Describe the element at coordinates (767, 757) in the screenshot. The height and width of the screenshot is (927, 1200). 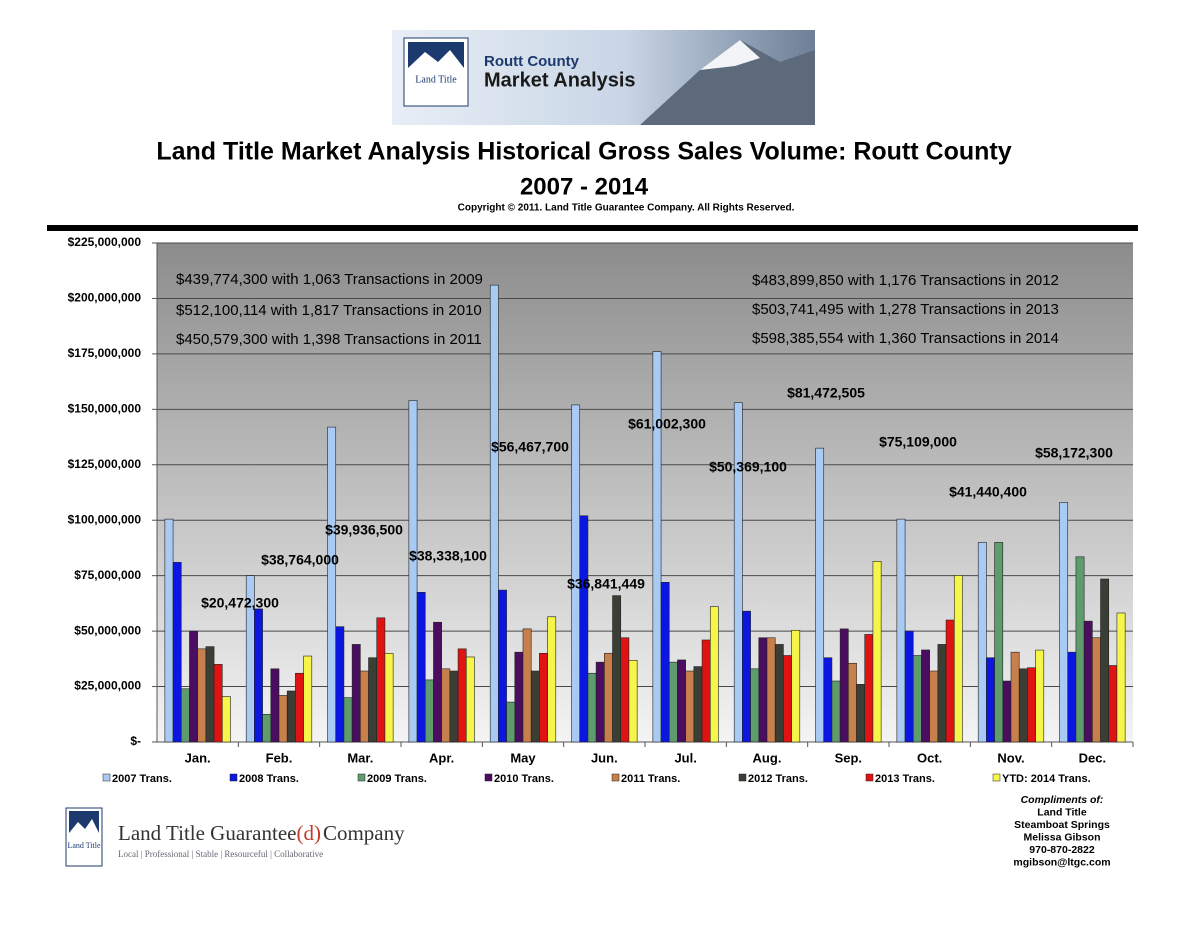
I see `x-tick-label: Aug.` at that location.